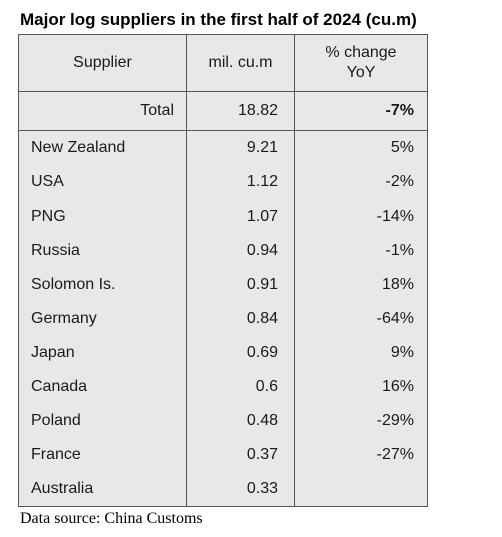 The image size is (502, 537). I want to click on column-header-change-label: % change YoY, so click(361, 62).